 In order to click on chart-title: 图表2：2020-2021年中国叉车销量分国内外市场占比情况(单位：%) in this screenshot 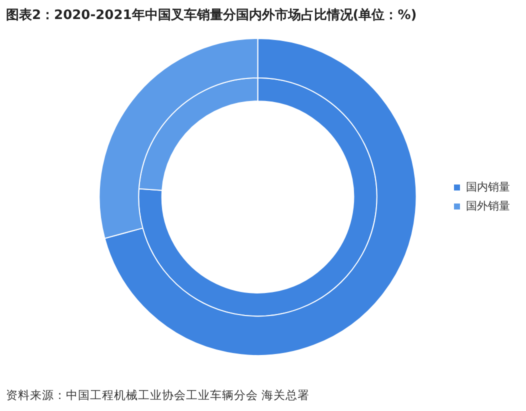, I will do `click(211, 15)`.